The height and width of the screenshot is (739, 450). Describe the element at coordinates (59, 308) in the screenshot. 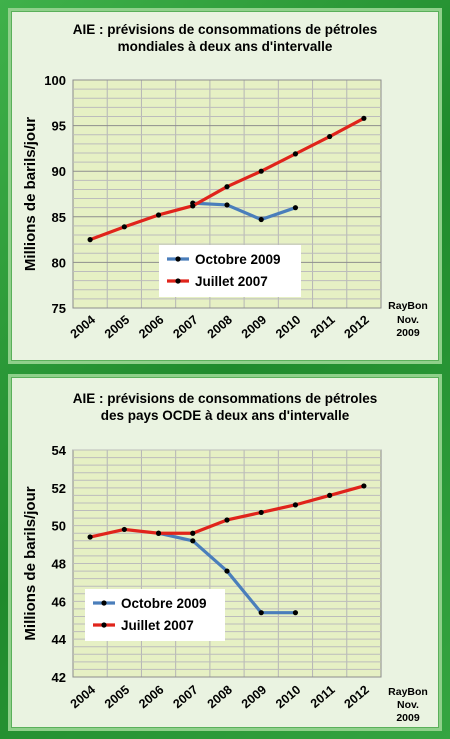

I see `y-tick-label: 75` at that location.